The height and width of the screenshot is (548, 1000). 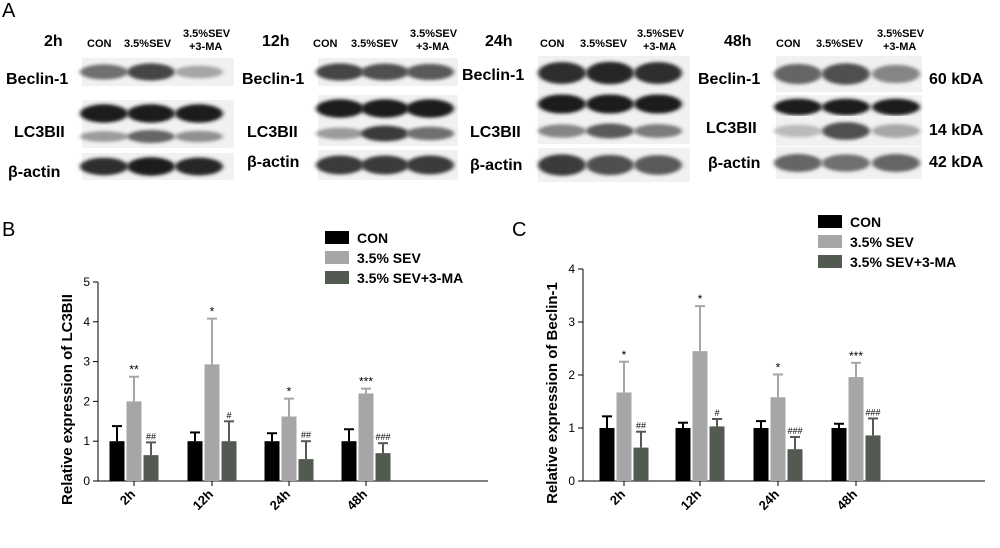 I want to click on blot-time-label: 24h, so click(x=499, y=41).